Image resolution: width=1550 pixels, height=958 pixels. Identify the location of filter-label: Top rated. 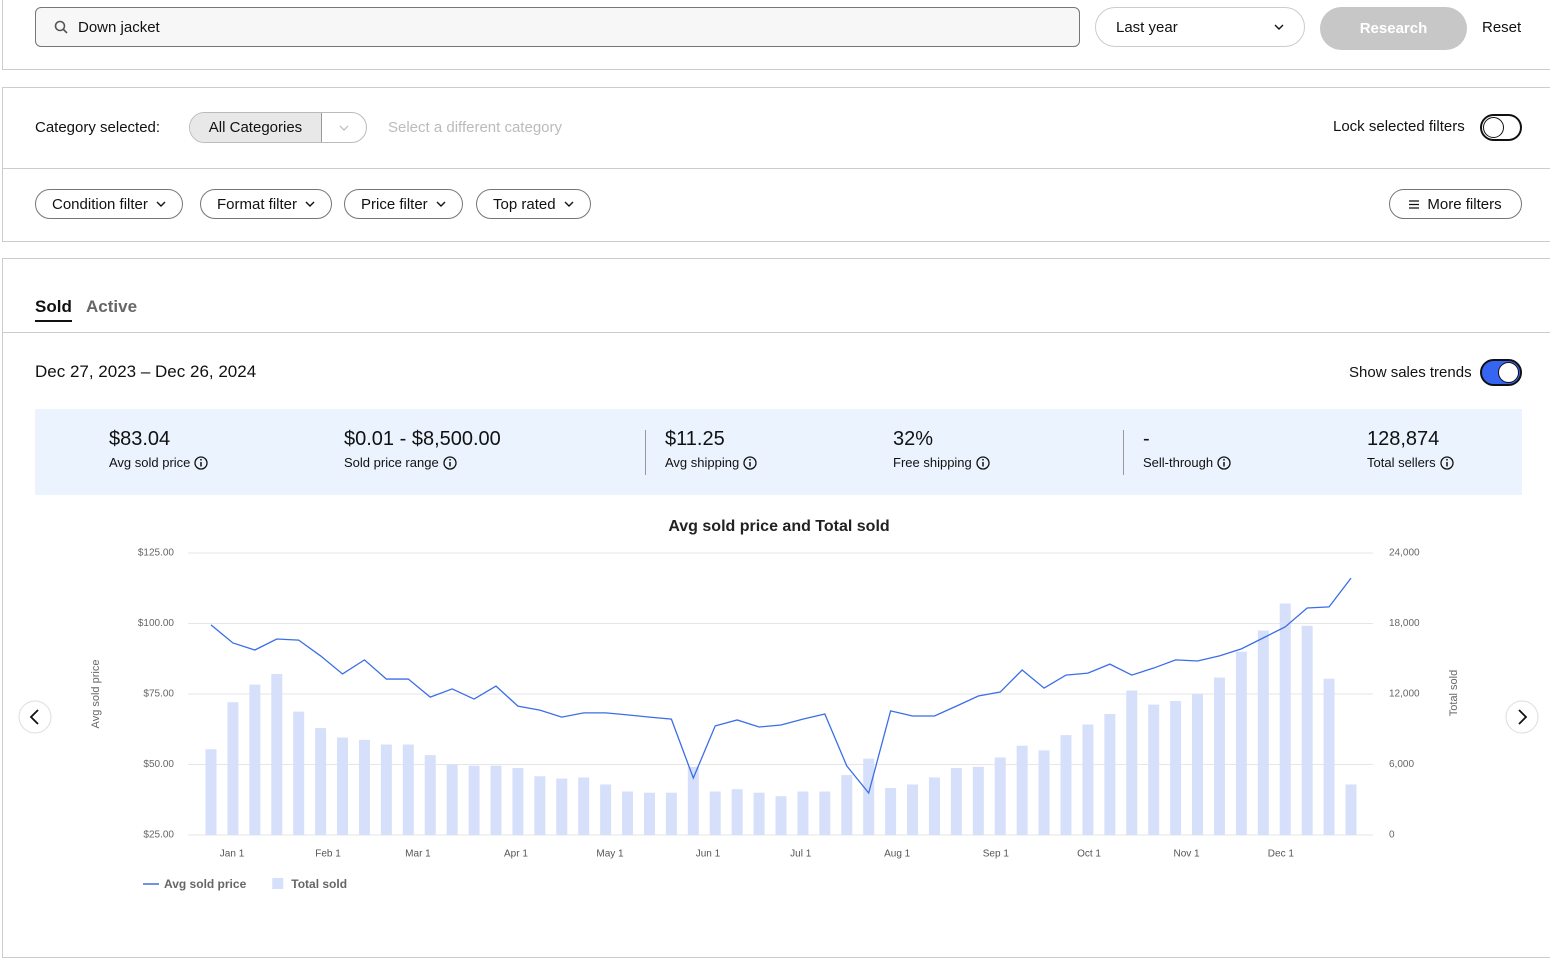
(524, 204).